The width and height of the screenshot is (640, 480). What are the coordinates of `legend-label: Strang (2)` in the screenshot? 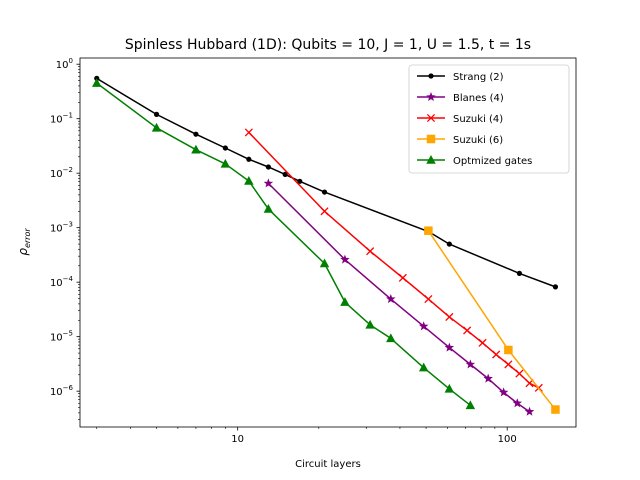 It's located at (478, 77).